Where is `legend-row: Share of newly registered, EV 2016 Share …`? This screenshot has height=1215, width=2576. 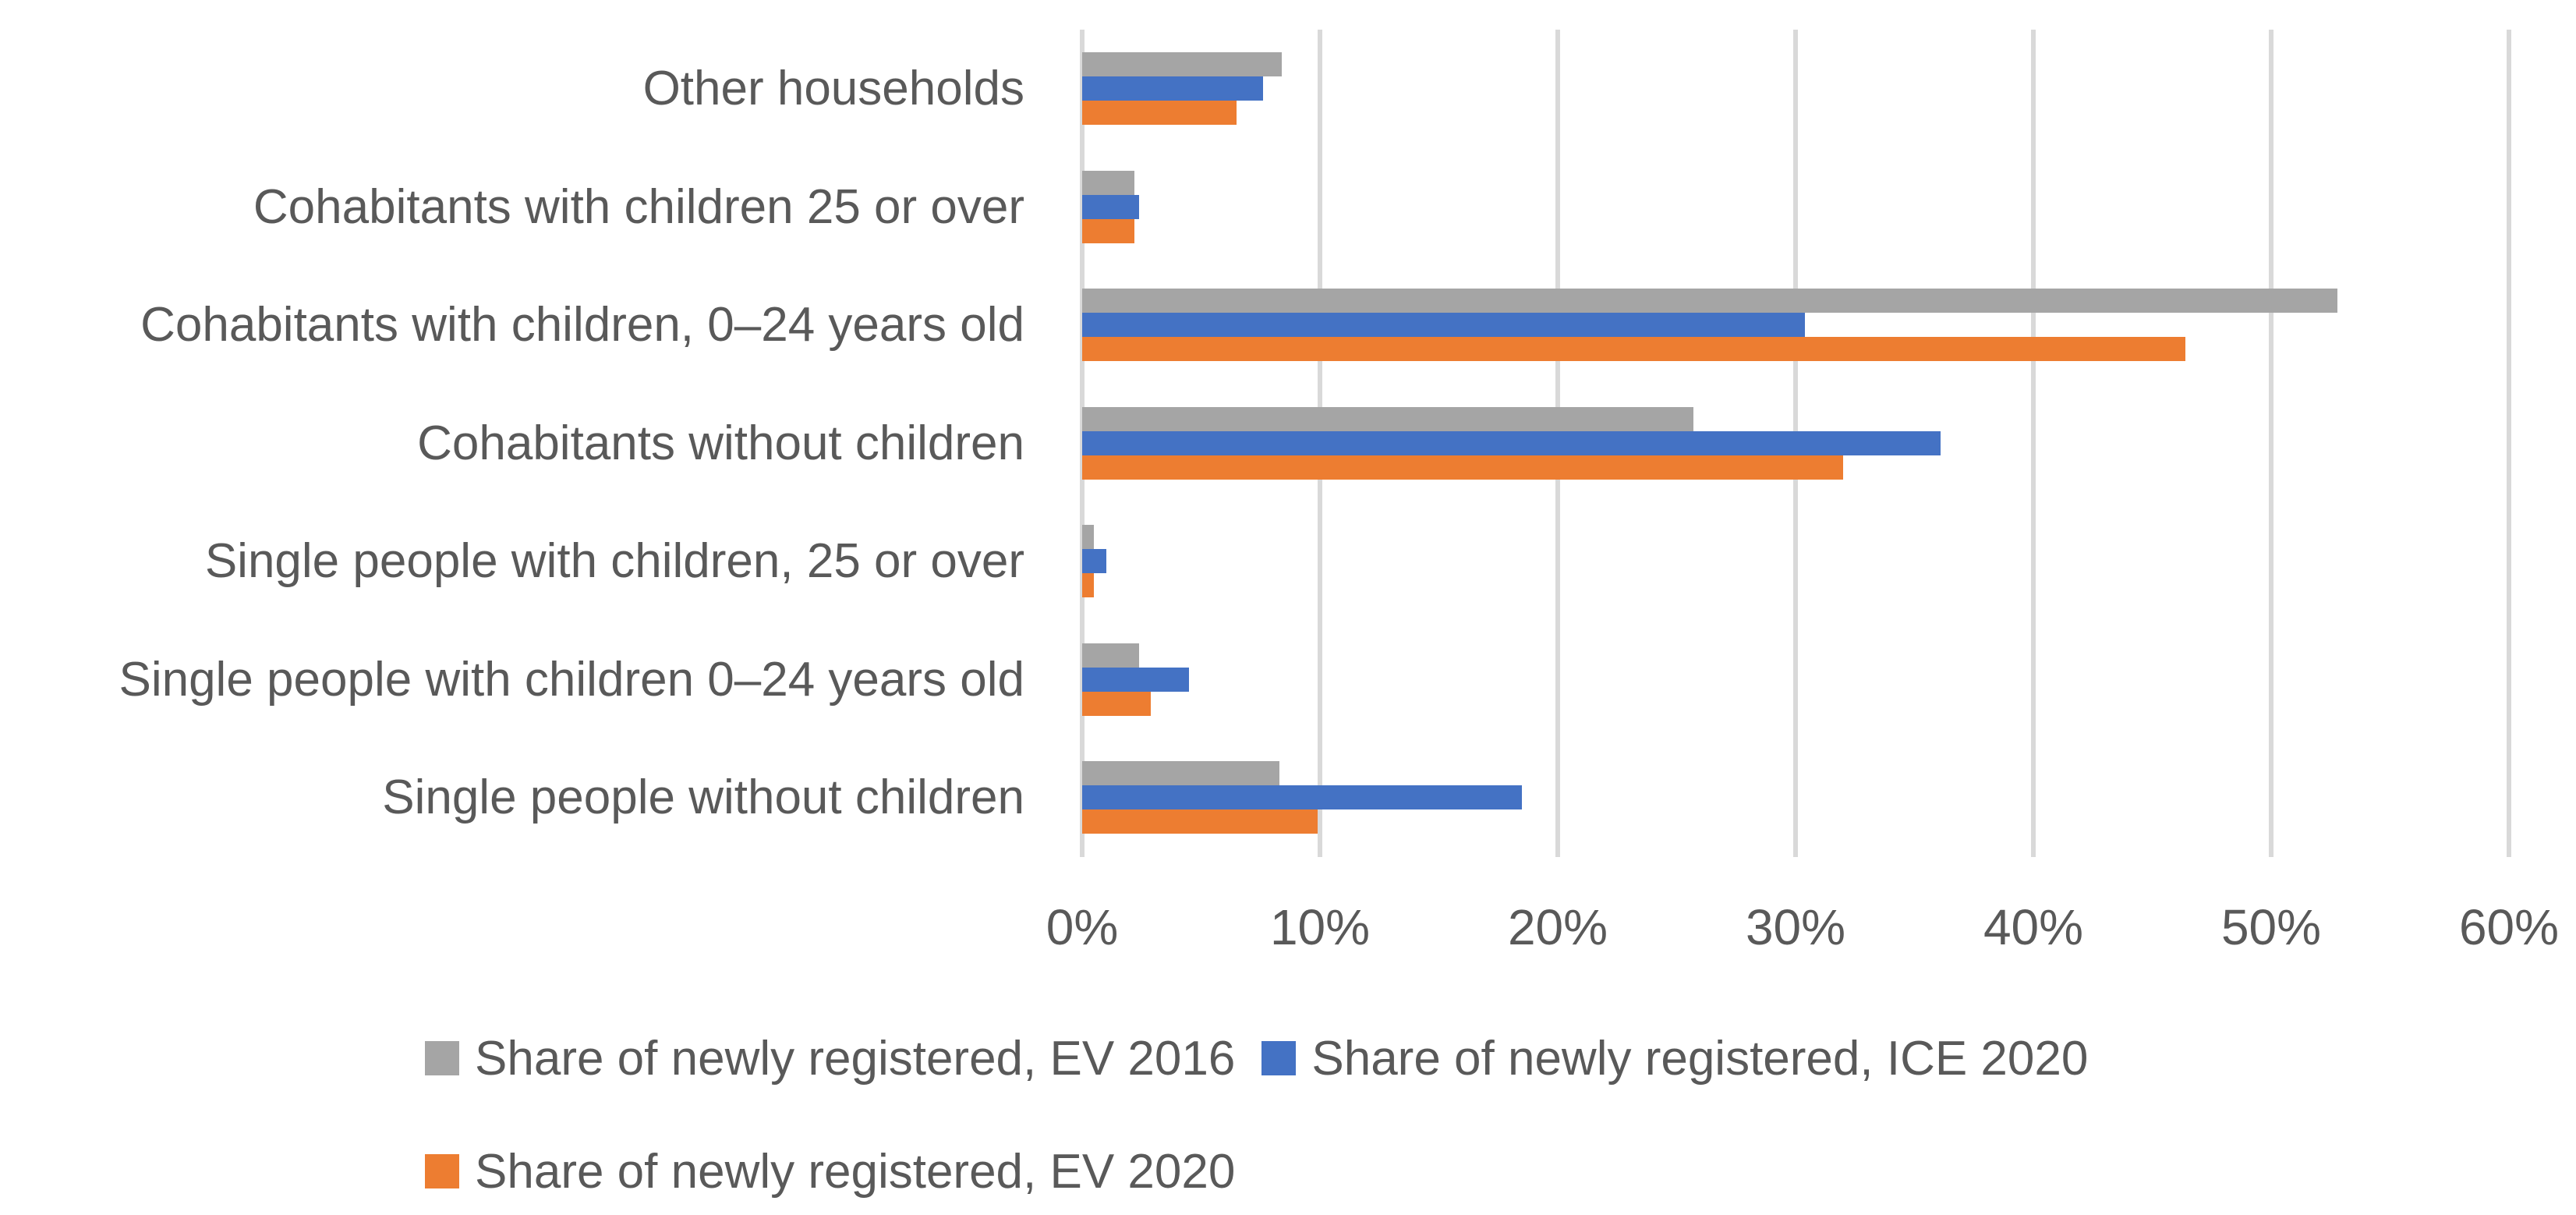 legend-row: Share of newly registered, EV 2016 Share … is located at coordinates (1256, 1059).